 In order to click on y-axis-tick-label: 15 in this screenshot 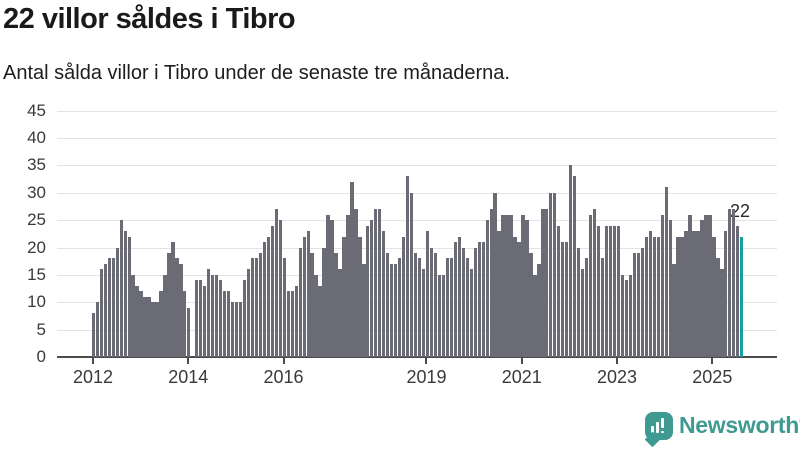, I will do `click(36, 274)`.